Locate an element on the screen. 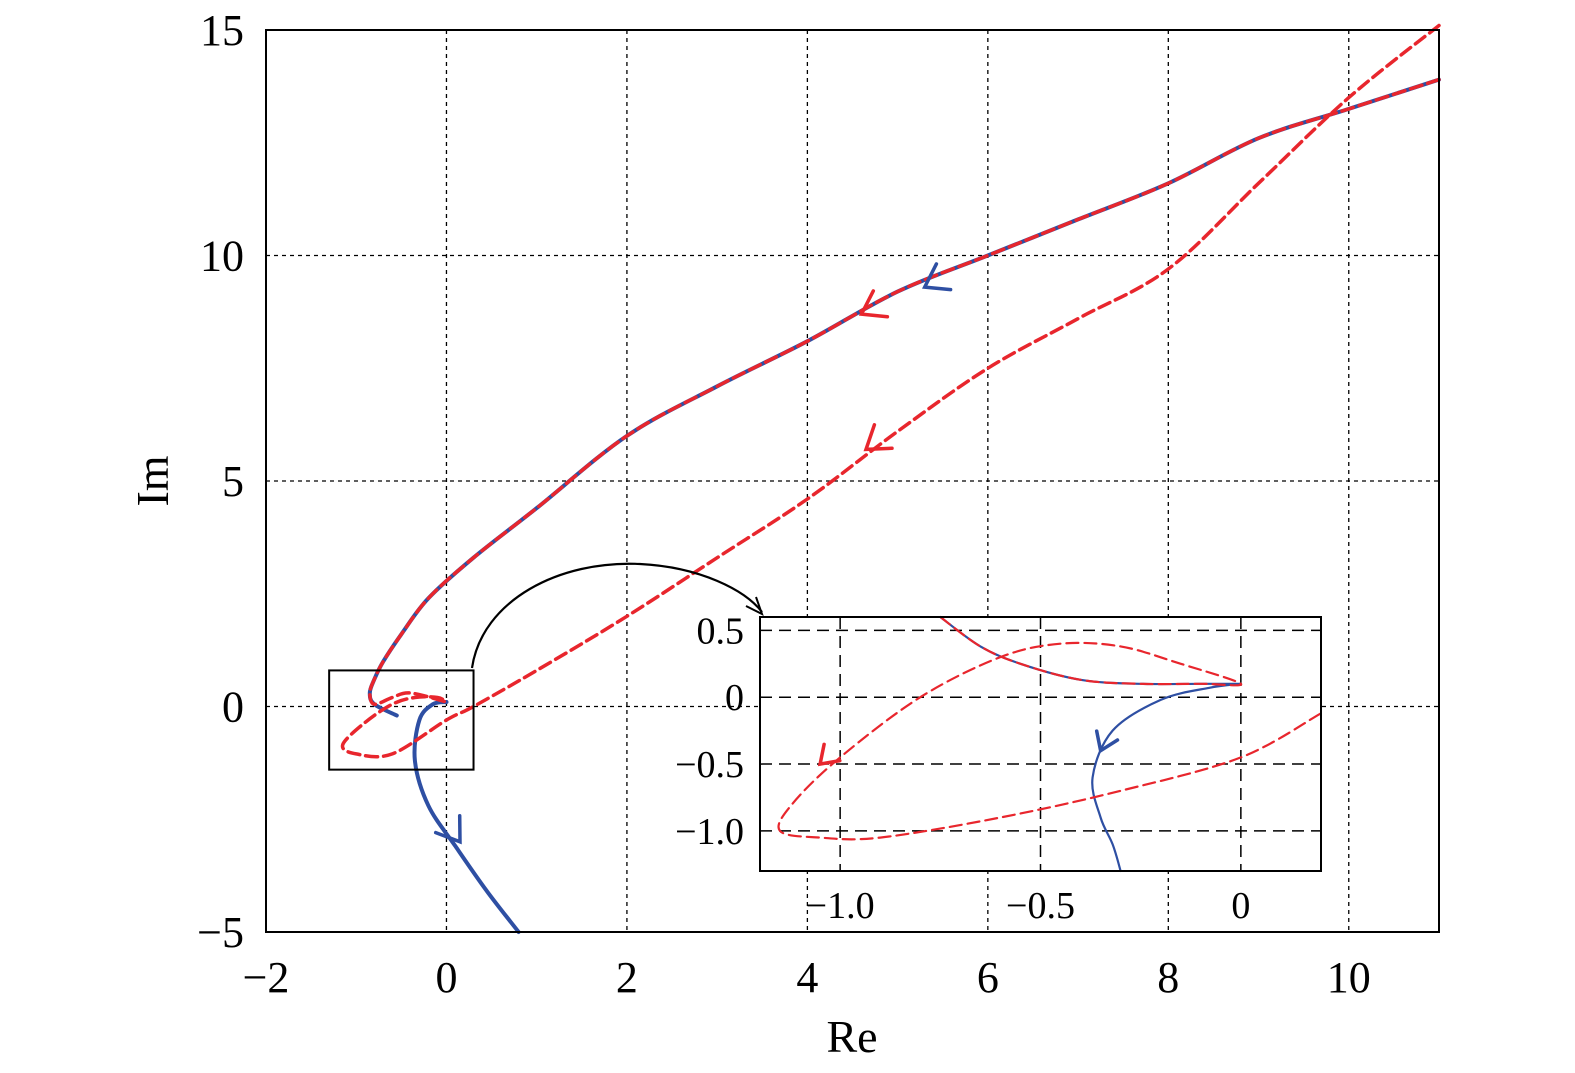  y-tick-label: 15 is located at coordinates (222, 30).